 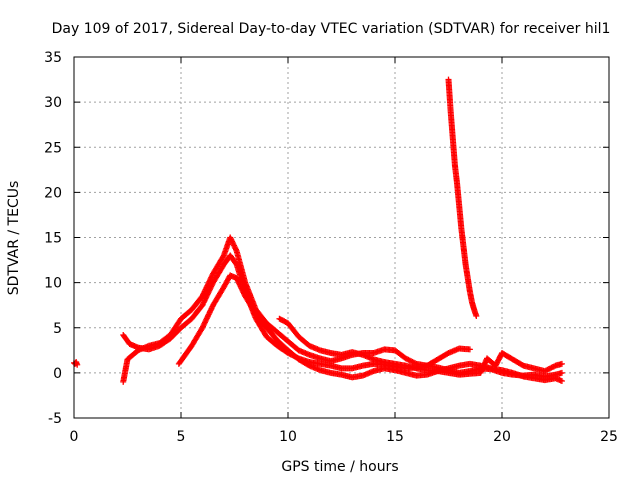 I want to click on series-trace-c, so click(x=369, y=328).